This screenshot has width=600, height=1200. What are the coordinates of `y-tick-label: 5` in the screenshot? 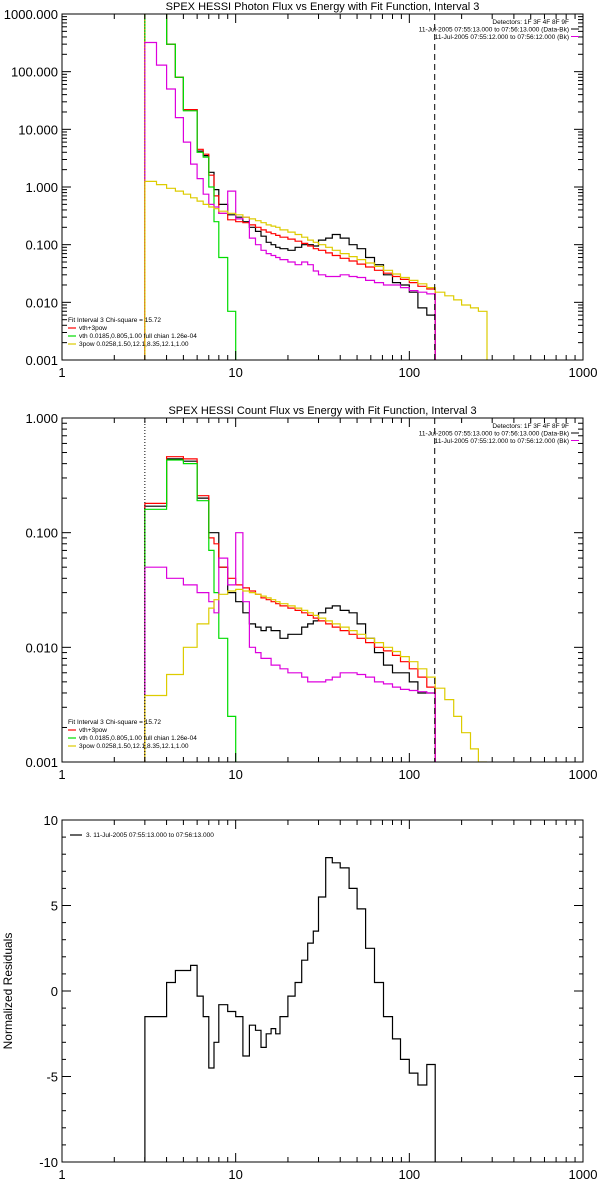 It's located at (54, 906).